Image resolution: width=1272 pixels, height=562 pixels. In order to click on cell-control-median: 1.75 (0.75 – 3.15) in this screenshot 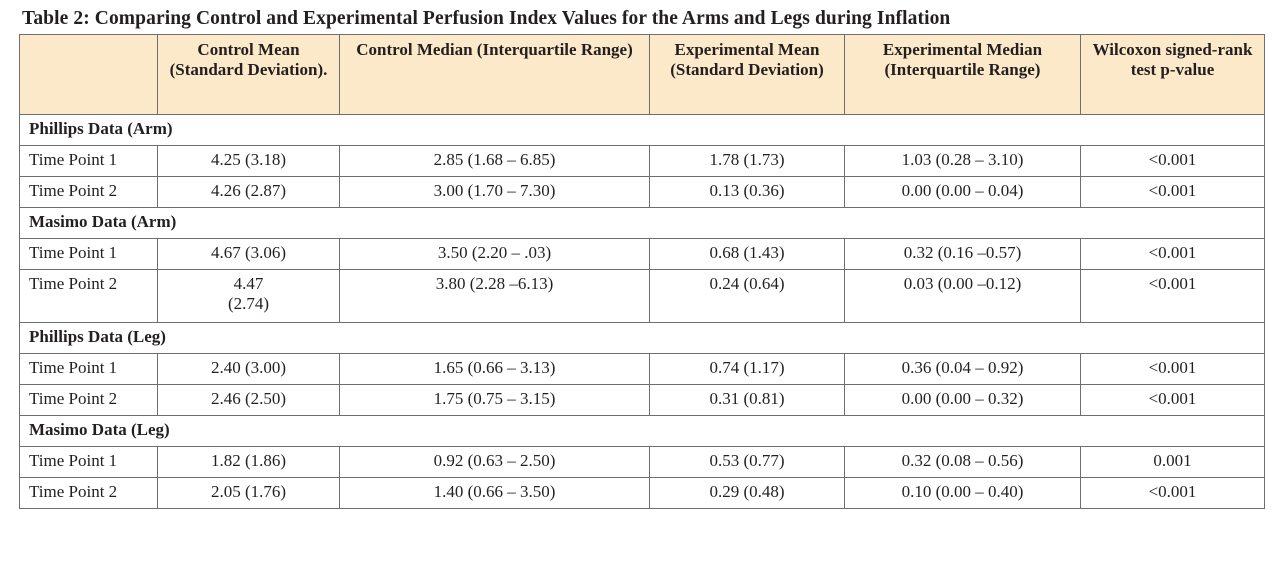, I will do `click(494, 400)`.